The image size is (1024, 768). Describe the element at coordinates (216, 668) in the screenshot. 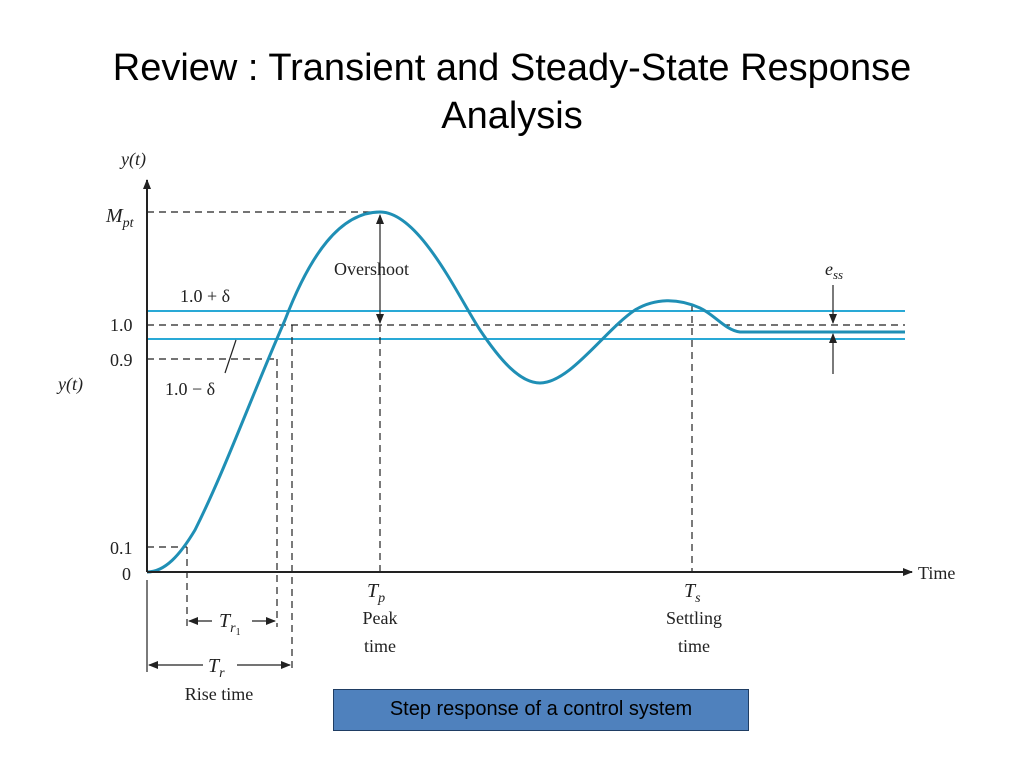

I see `tr-symbol: Tr` at that location.